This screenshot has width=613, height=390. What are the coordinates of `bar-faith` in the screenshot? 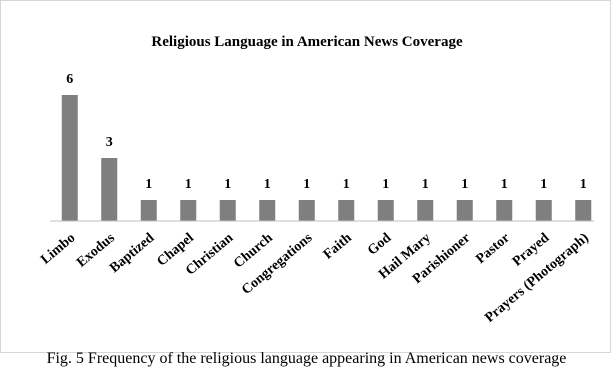 It's located at (346, 210).